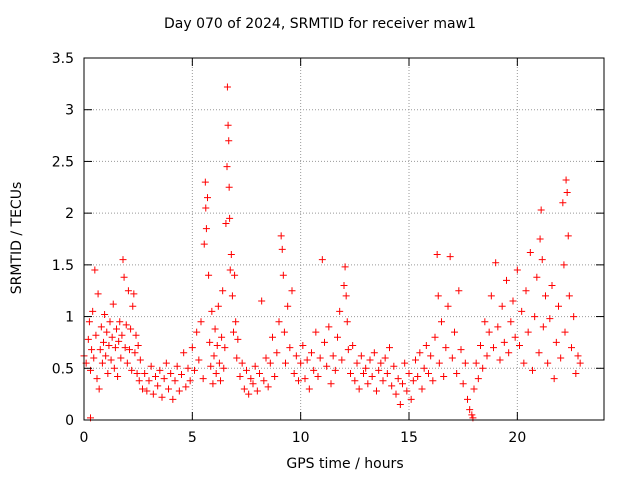 Image resolution: width=640 pixels, height=480 pixels. Describe the element at coordinates (345, 464) in the screenshot. I see `x-axis-label: GPS time / hours` at that location.